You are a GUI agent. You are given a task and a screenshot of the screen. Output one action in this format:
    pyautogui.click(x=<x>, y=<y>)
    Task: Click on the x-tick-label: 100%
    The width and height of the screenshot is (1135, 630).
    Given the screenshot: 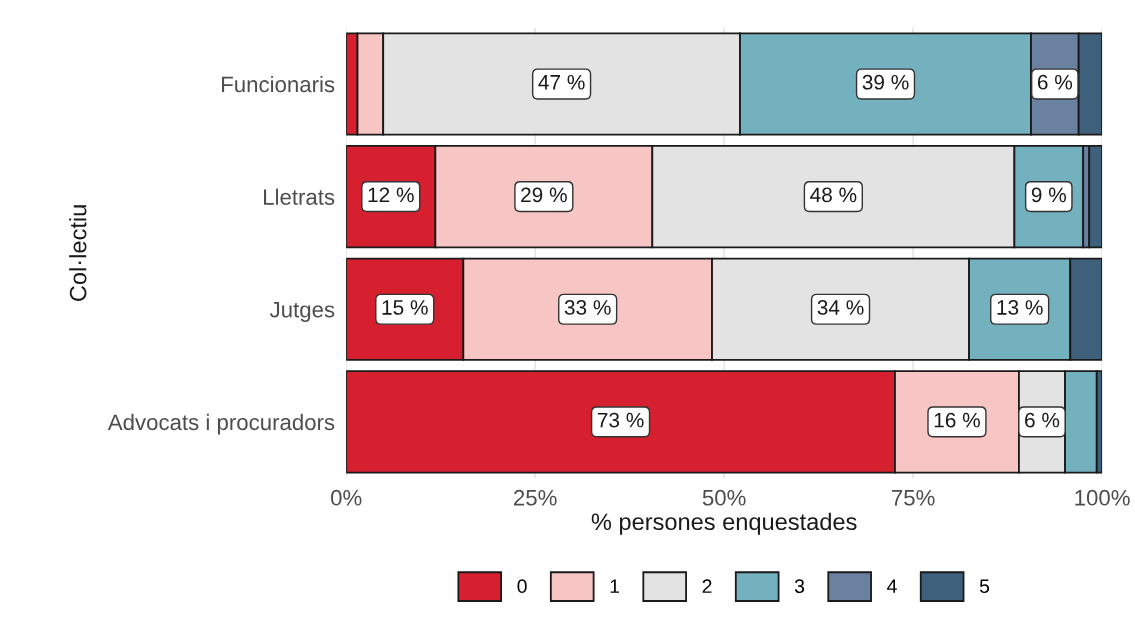 What is the action you would take?
    pyautogui.click(x=1102, y=497)
    